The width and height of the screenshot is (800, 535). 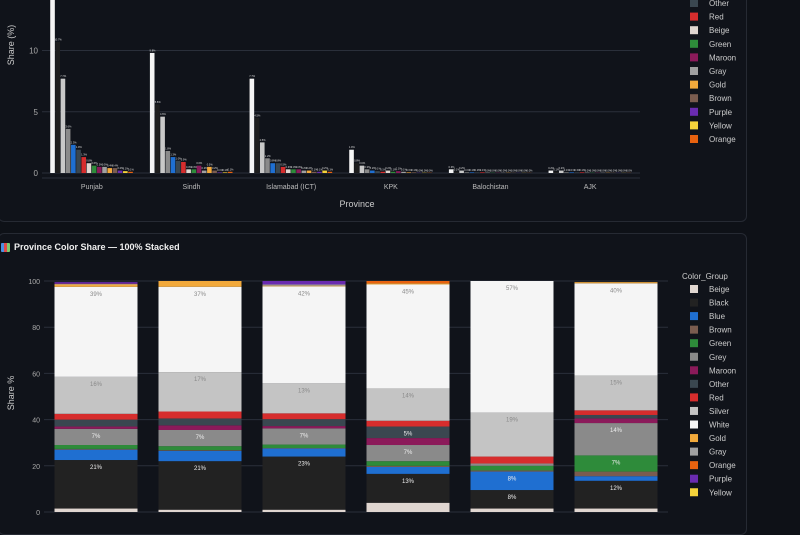 What do you see at coordinates (717, 316) in the screenshot?
I see `legend-label: Blue` at bounding box center [717, 316].